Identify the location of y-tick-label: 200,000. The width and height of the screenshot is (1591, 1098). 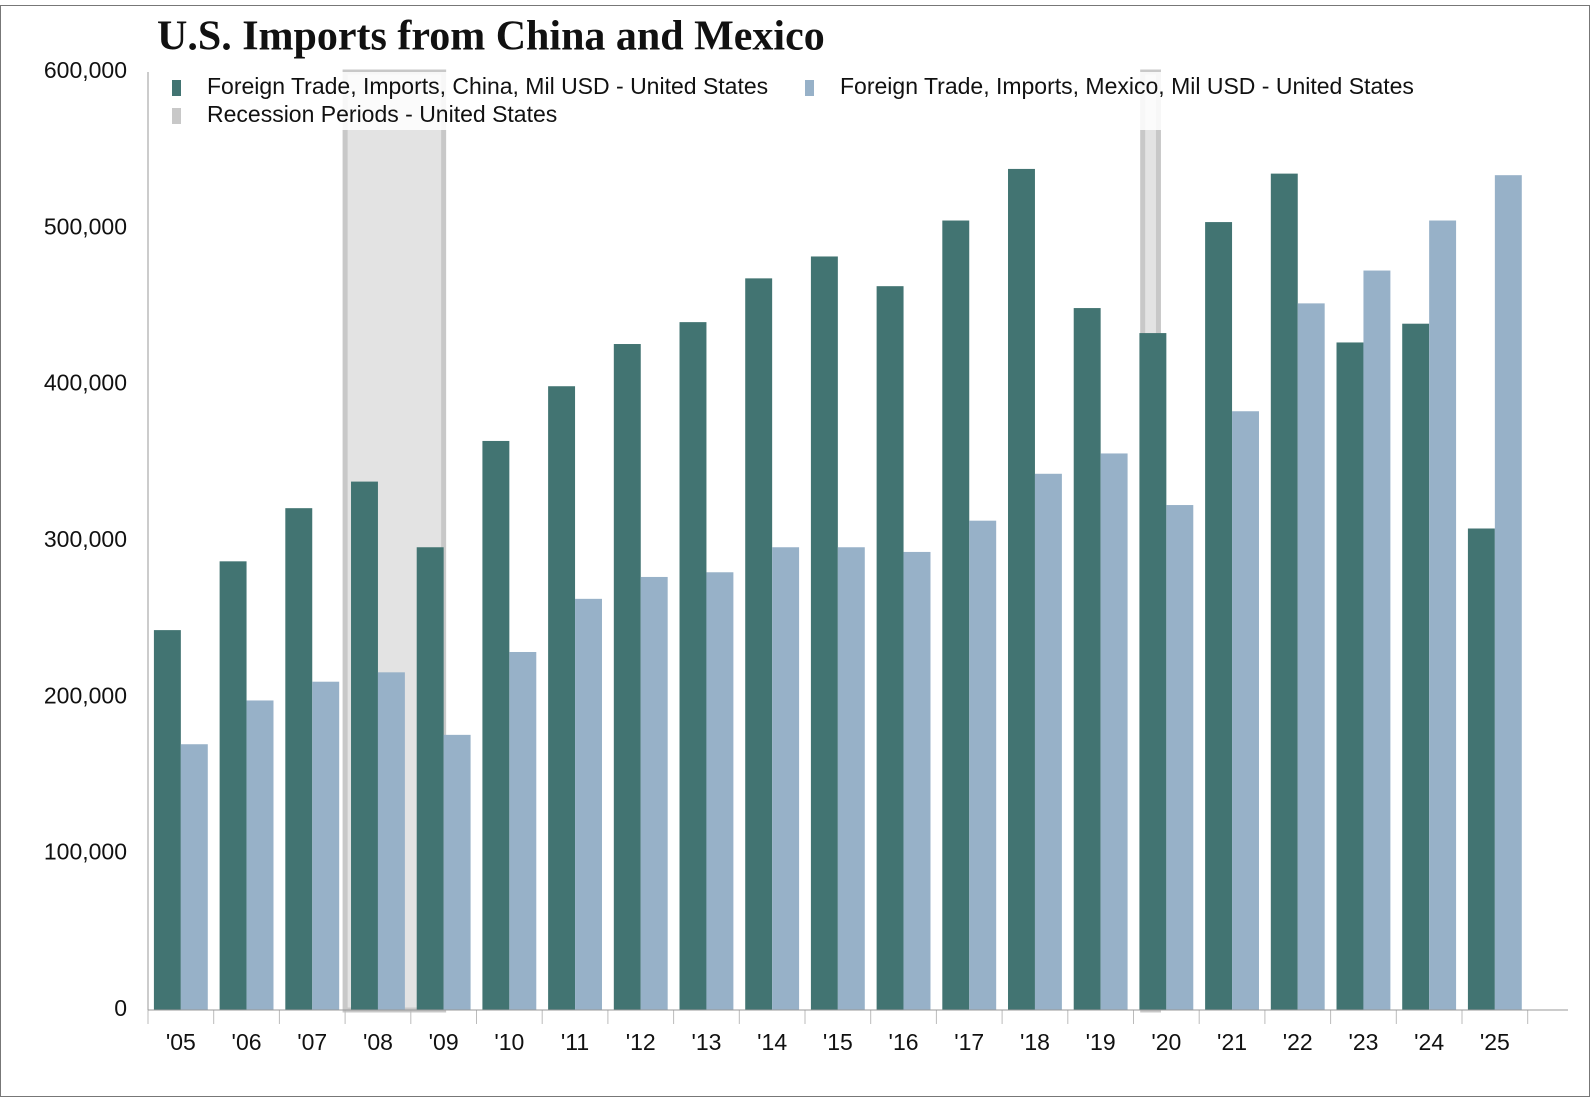
(85, 695).